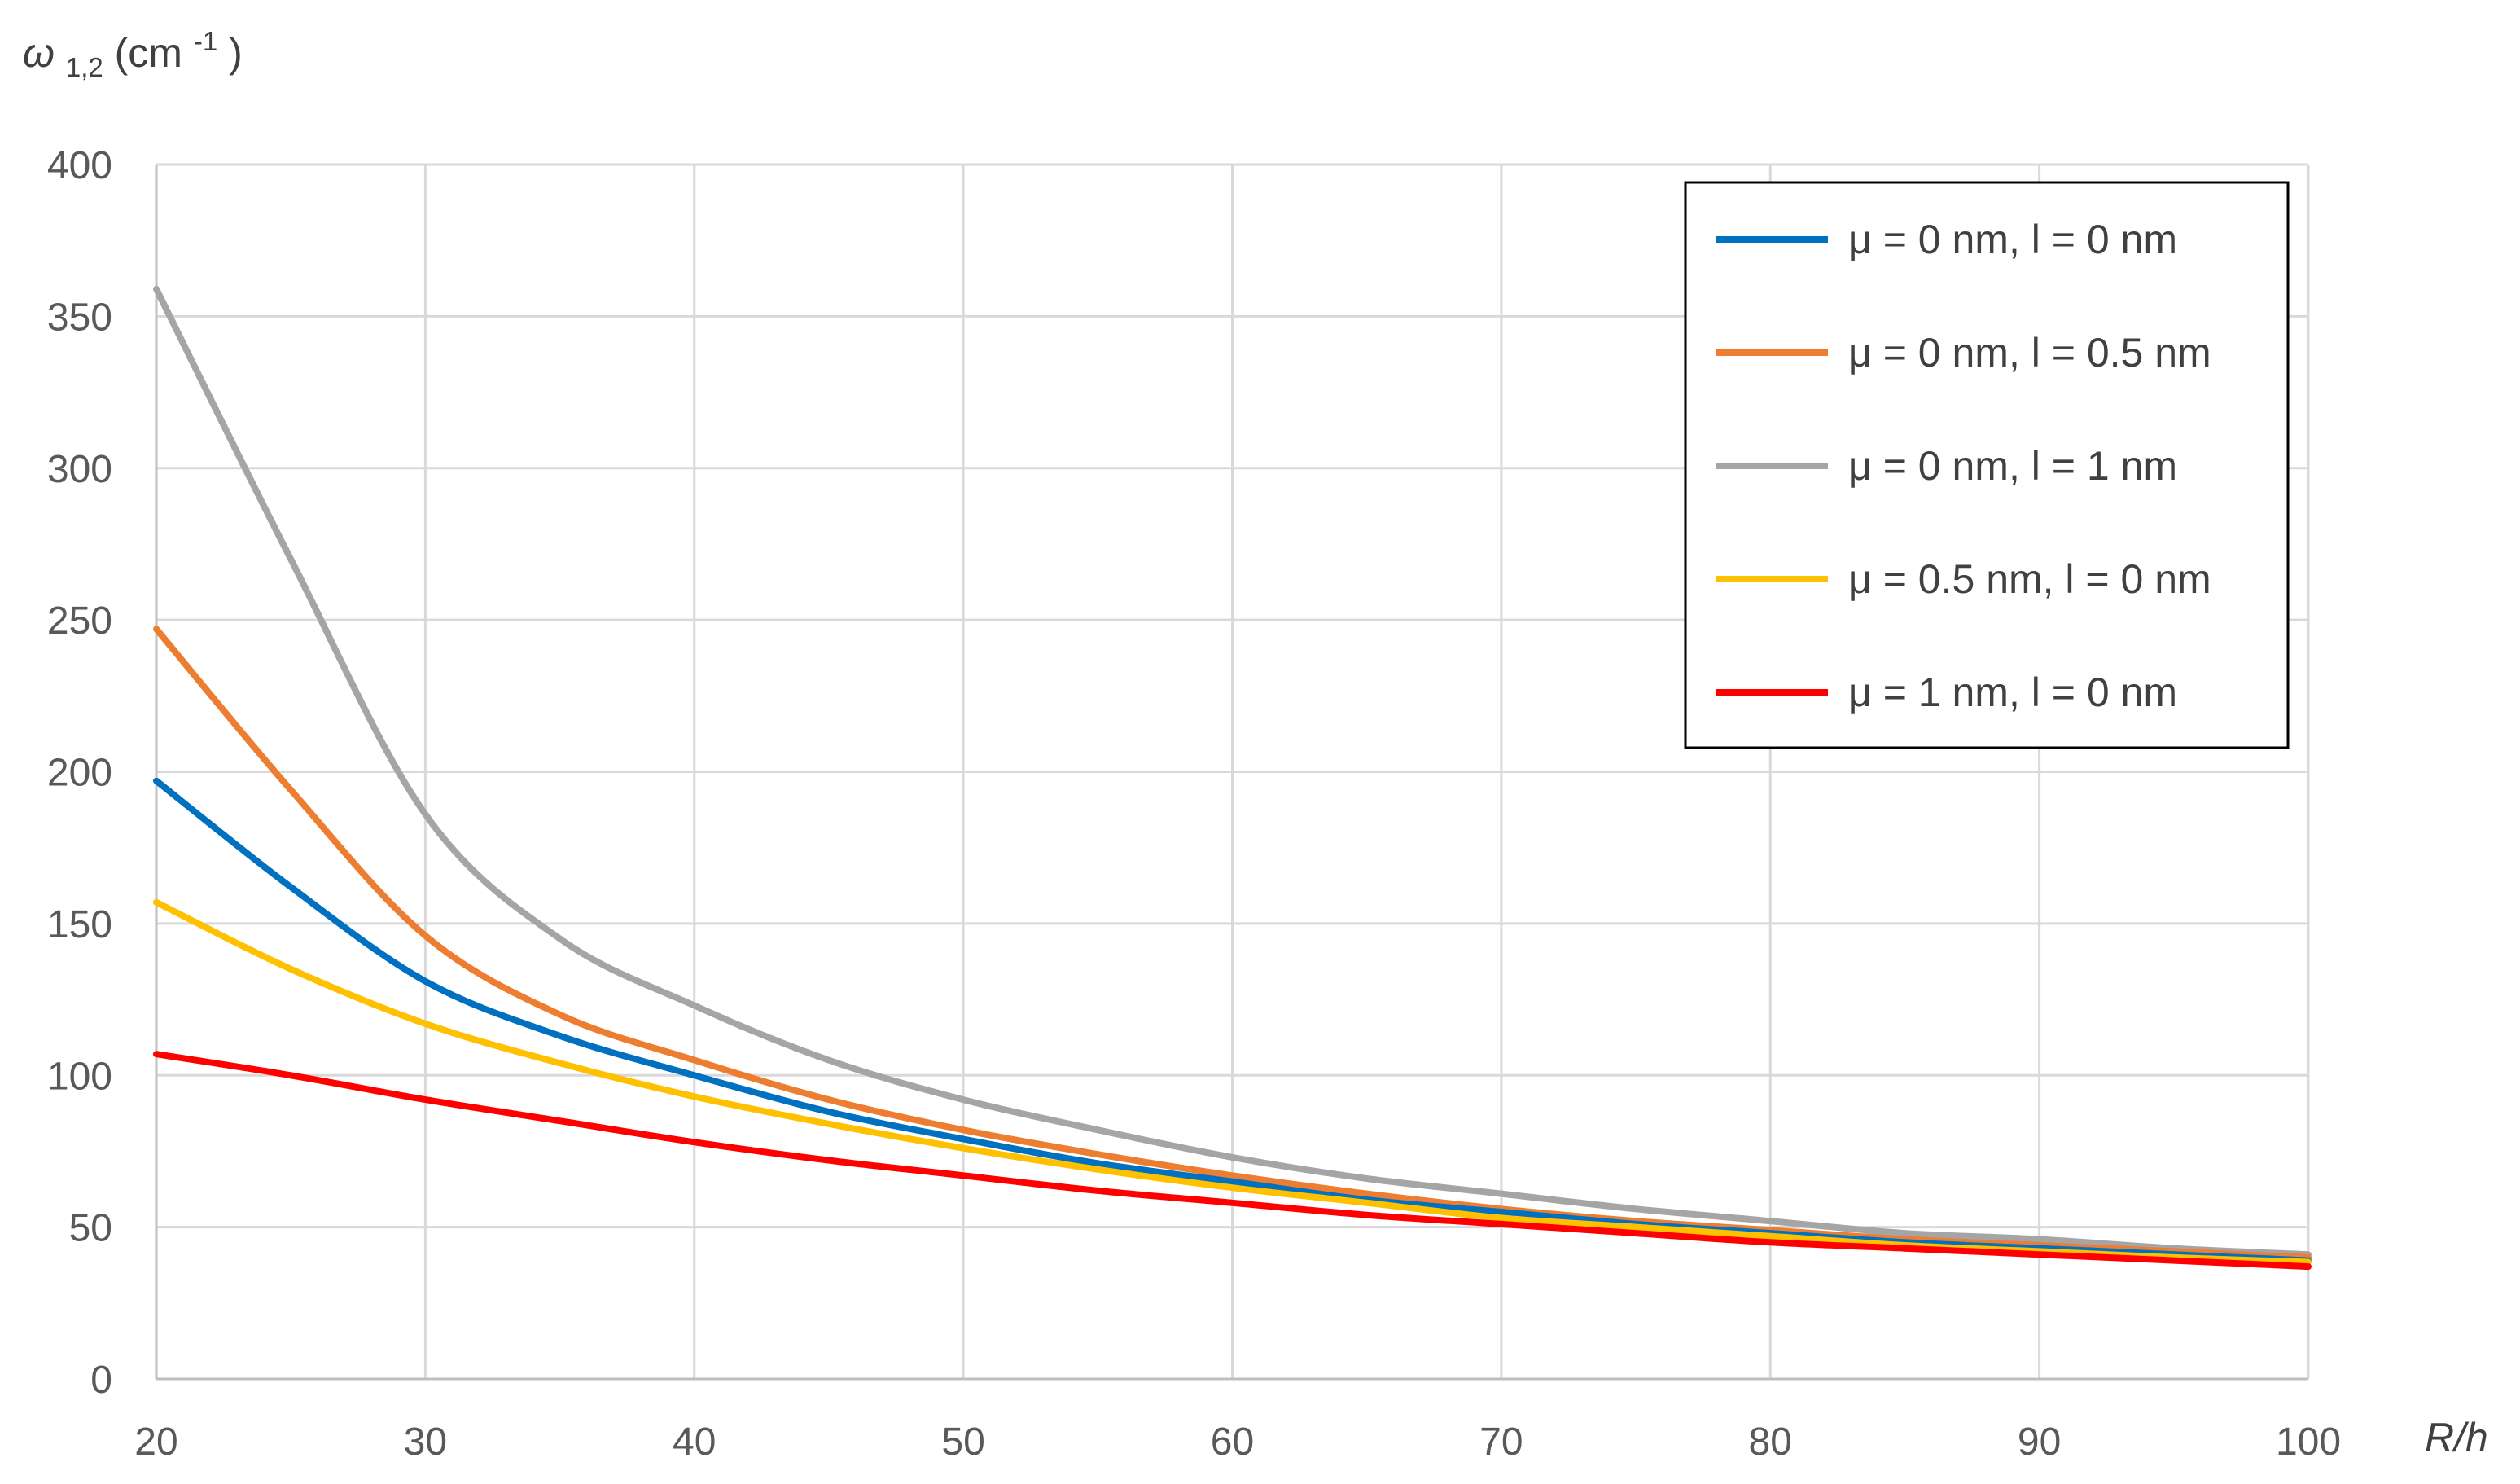  I want to click on x-tick-labels: 20 30 40 50 60 70 80 90 100, so click(1237, 1442).